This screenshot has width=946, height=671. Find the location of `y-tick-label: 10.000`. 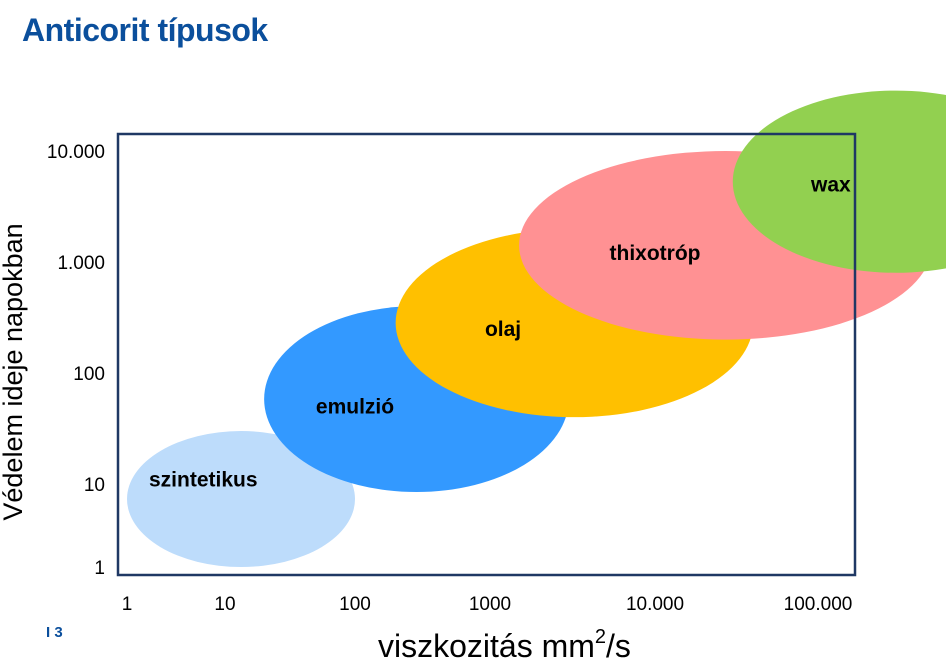

y-tick-label: 10.000 is located at coordinates (76, 152).